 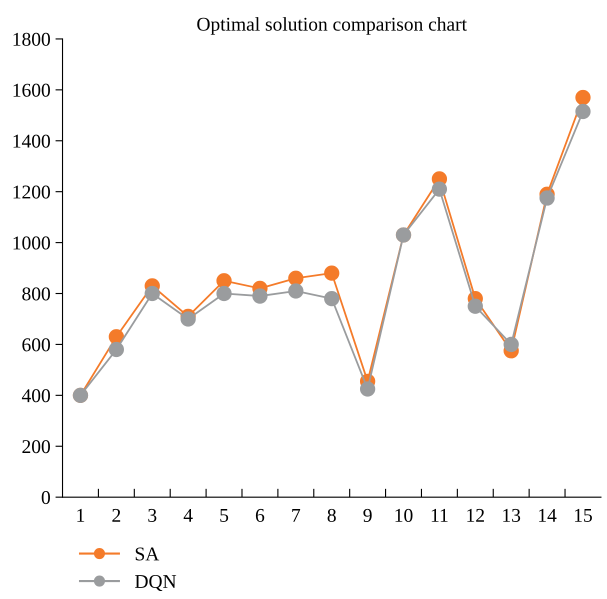 I want to click on x-tick-label: 12, so click(x=475, y=515).